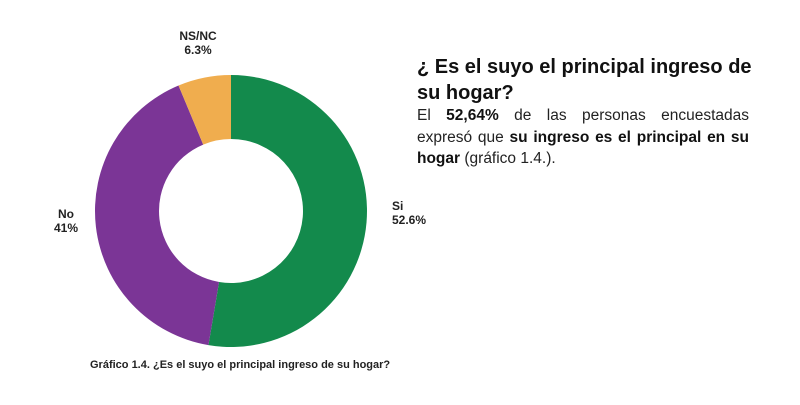 Image resolution: width=800 pixels, height=405 pixels. What do you see at coordinates (157, 215) in the screenshot?
I see `slice-no` at bounding box center [157, 215].